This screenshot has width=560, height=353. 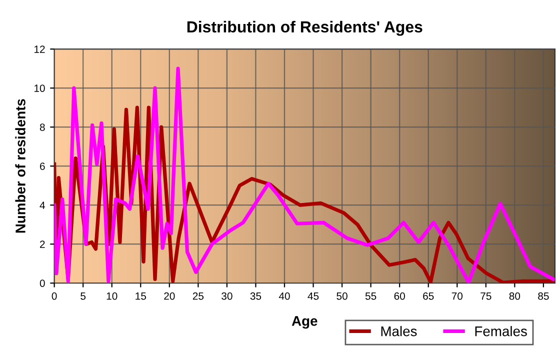 What do you see at coordinates (256, 296) in the screenshot?
I see `x-tick-label: 35` at bounding box center [256, 296].